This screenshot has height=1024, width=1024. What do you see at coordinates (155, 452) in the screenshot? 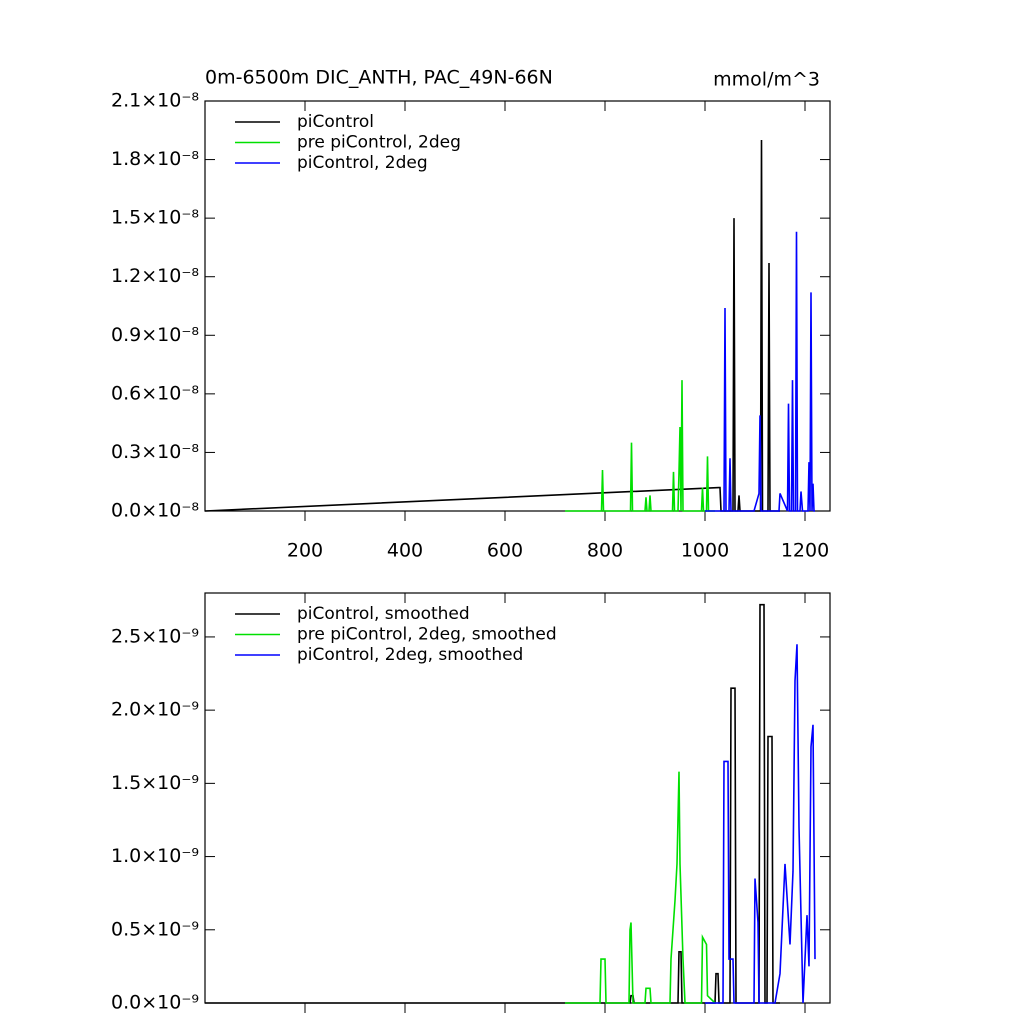
I see `y-tick-label: 0.3×10⁻⁸` at bounding box center [155, 452].